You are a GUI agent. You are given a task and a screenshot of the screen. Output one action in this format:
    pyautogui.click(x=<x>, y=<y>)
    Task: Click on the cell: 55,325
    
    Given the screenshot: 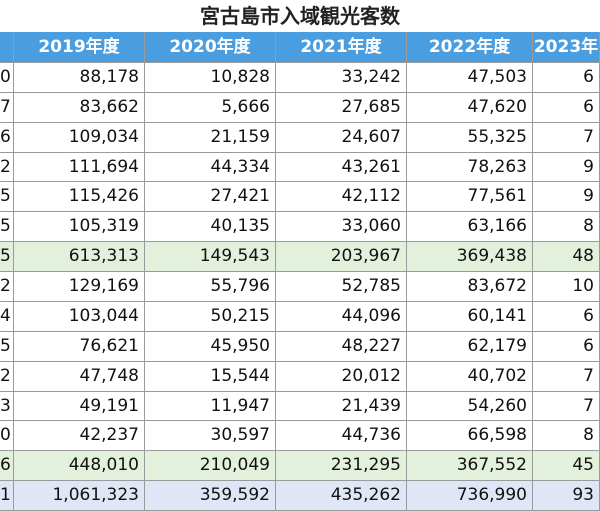 What is the action you would take?
    pyautogui.click(x=470, y=137)
    